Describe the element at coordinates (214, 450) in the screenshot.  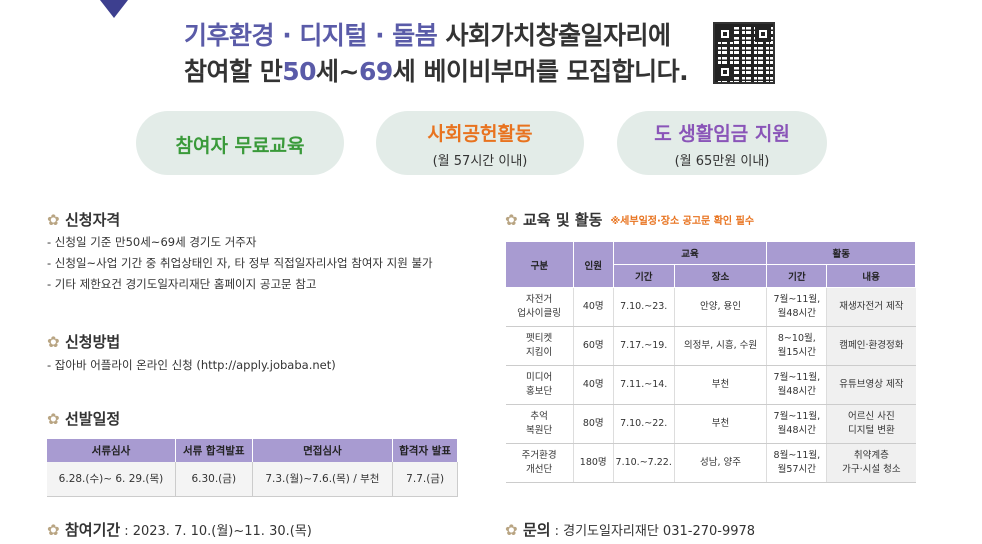
I see `table-header: 서류 합격발표` at that location.